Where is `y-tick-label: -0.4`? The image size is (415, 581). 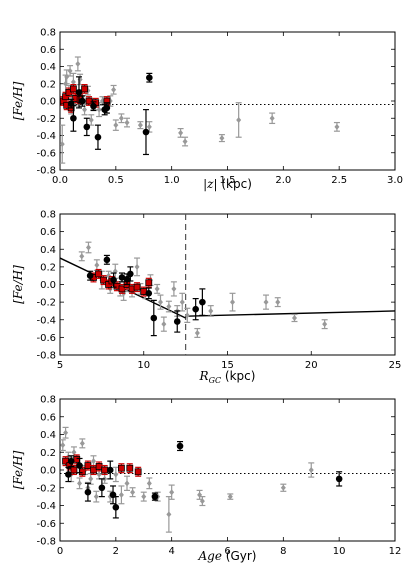
y-tick-label: -0.4 is located at coordinates (46, 320).